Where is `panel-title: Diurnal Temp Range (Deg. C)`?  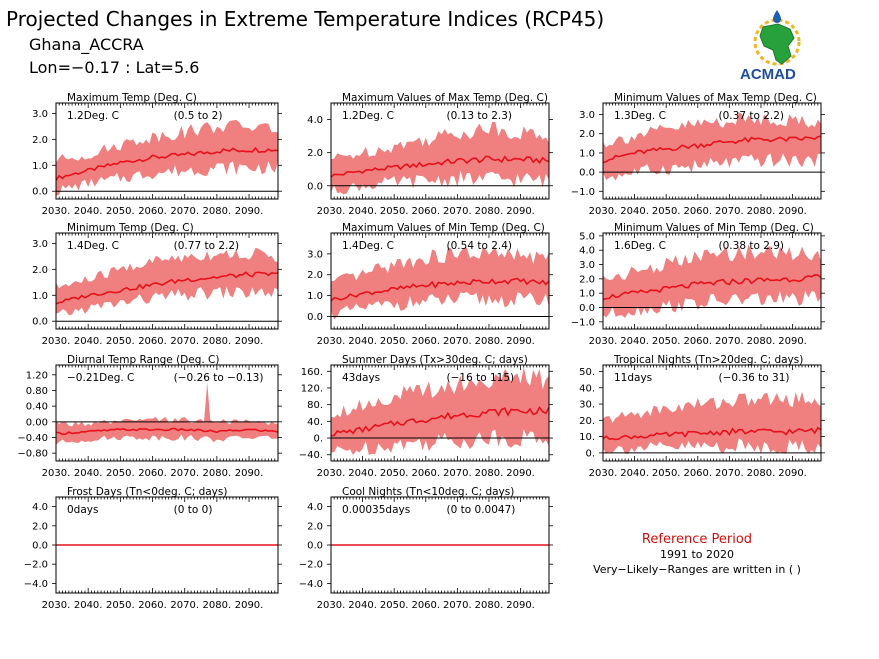 panel-title: Diurnal Temp Range (Deg. C) is located at coordinates (143, 360).